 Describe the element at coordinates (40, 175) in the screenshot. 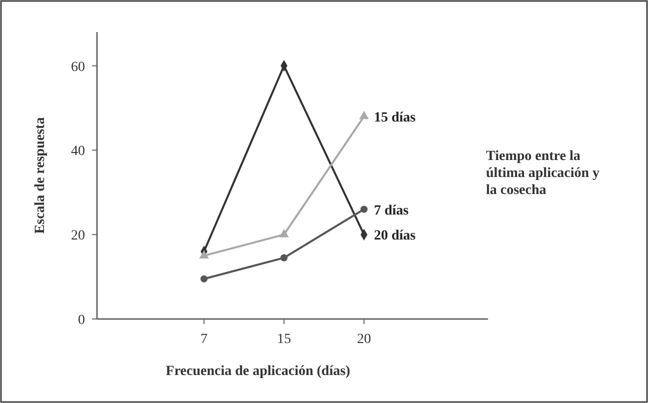

I see `y-axis-title: Escala de respuesta` at that location.